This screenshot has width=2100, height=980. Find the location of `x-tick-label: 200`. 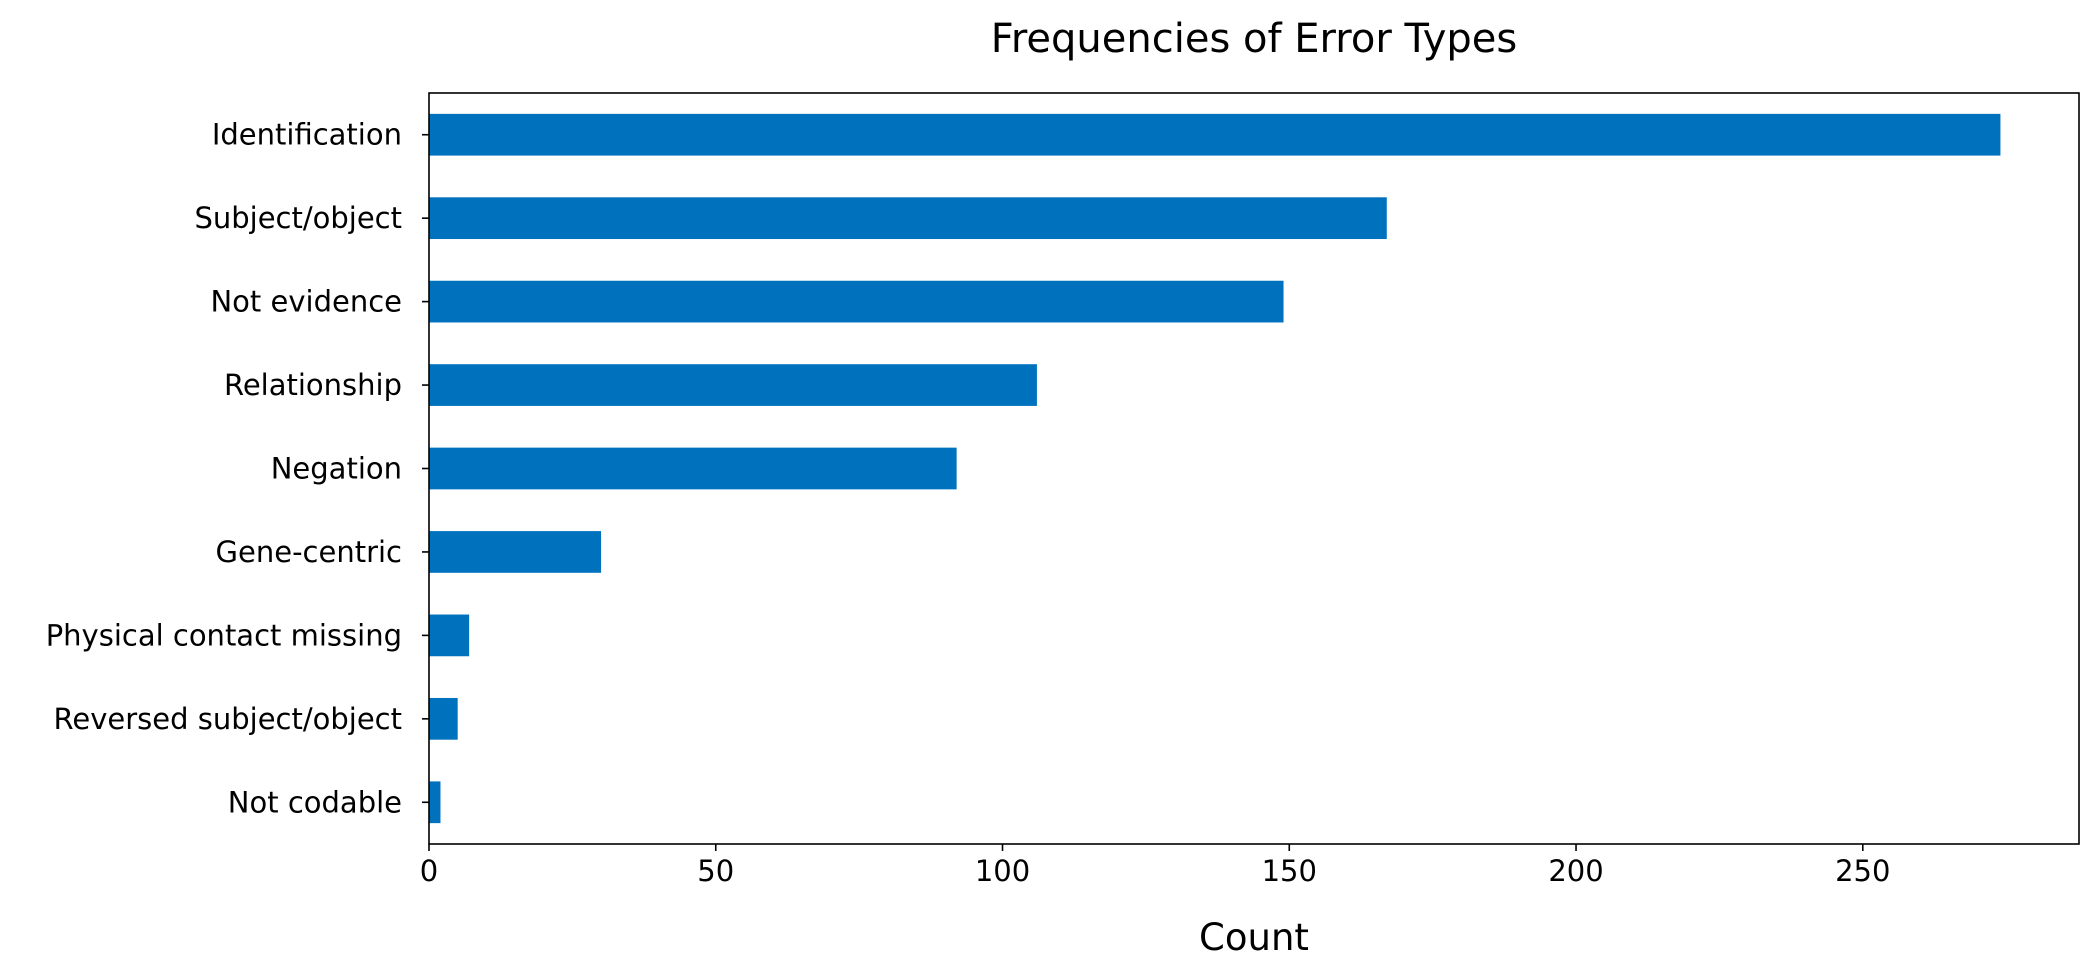

x-tick-label: 200 is located at coordinates (1575, 871).